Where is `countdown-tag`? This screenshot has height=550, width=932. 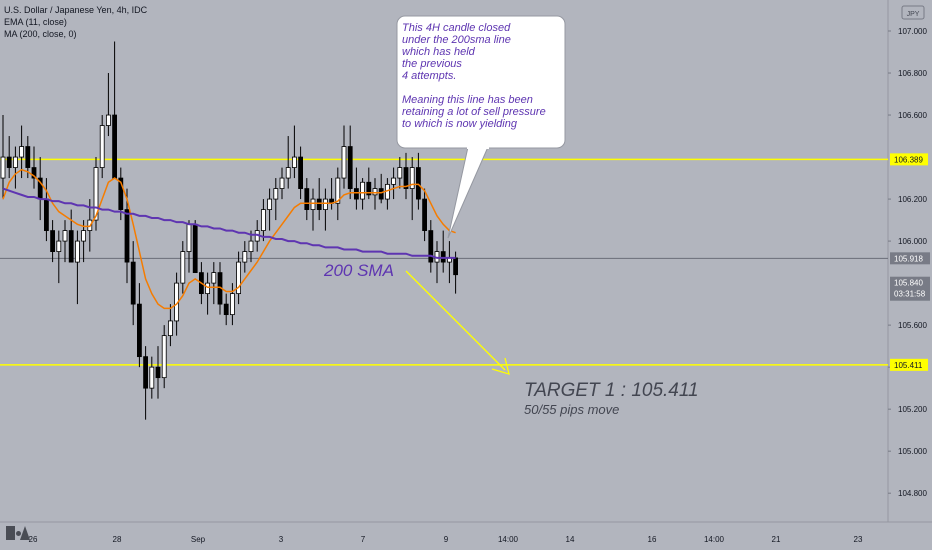
countdown-tag is located at coordinates (910, 288).